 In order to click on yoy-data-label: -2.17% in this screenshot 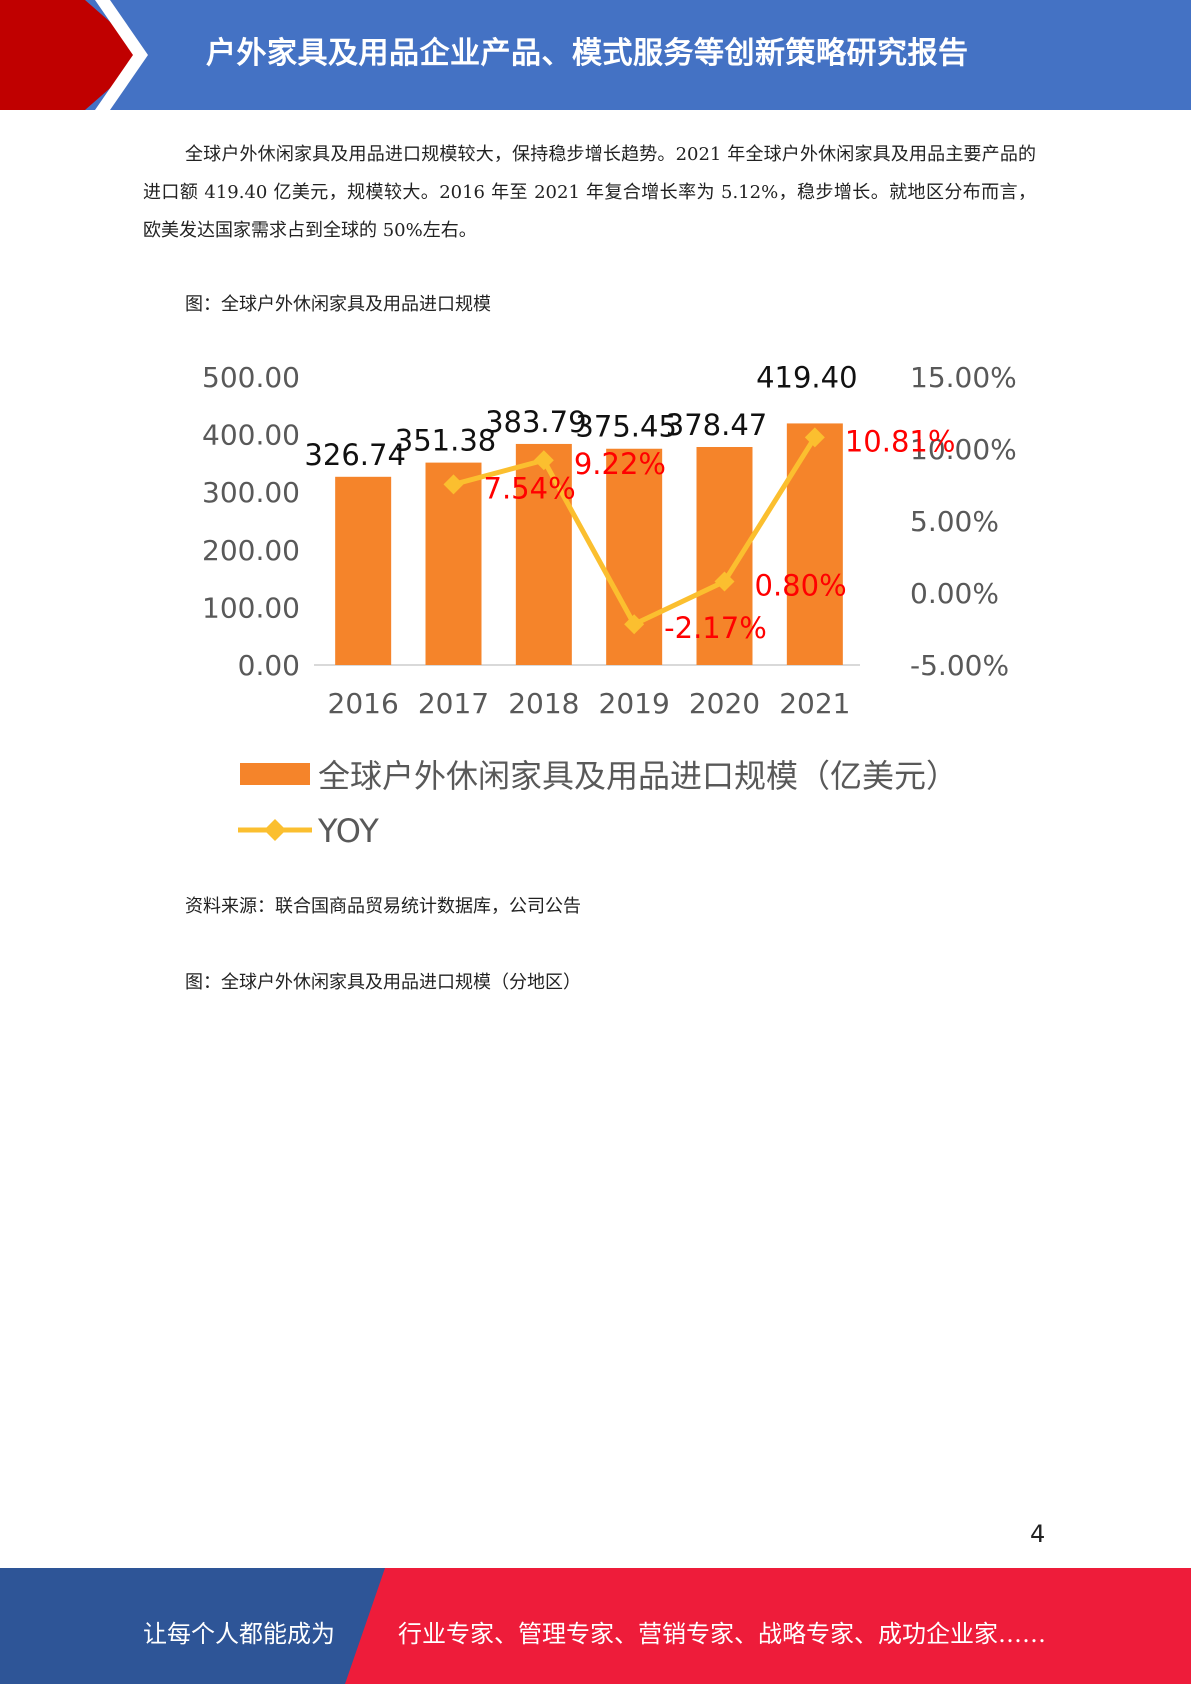, I will do `click(715, 628)`.